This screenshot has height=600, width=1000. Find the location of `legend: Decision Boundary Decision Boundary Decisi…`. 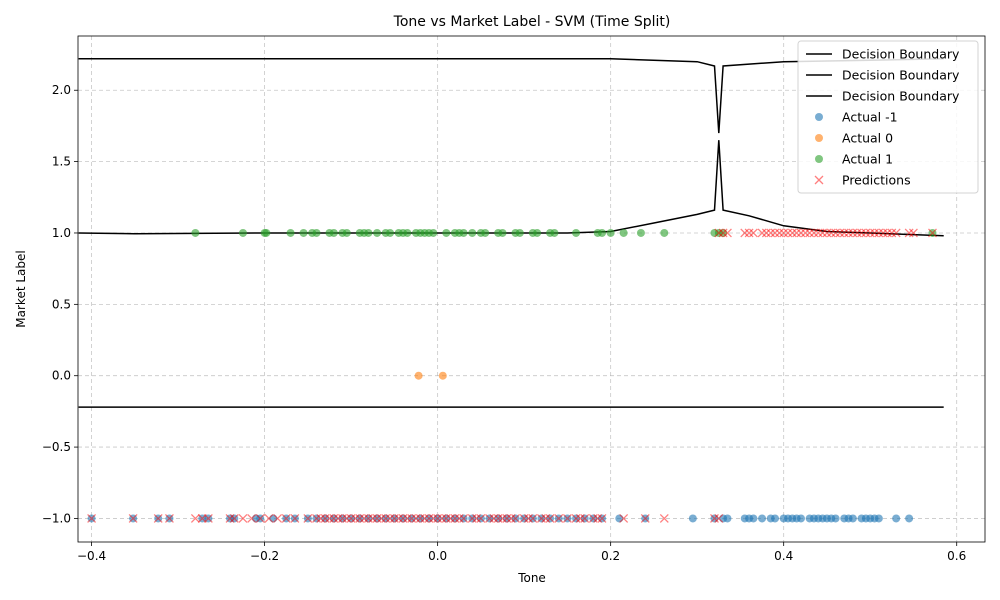

legend: Decision Boundary Decision Boundary Decisi… is located at coordinates (888, 117).